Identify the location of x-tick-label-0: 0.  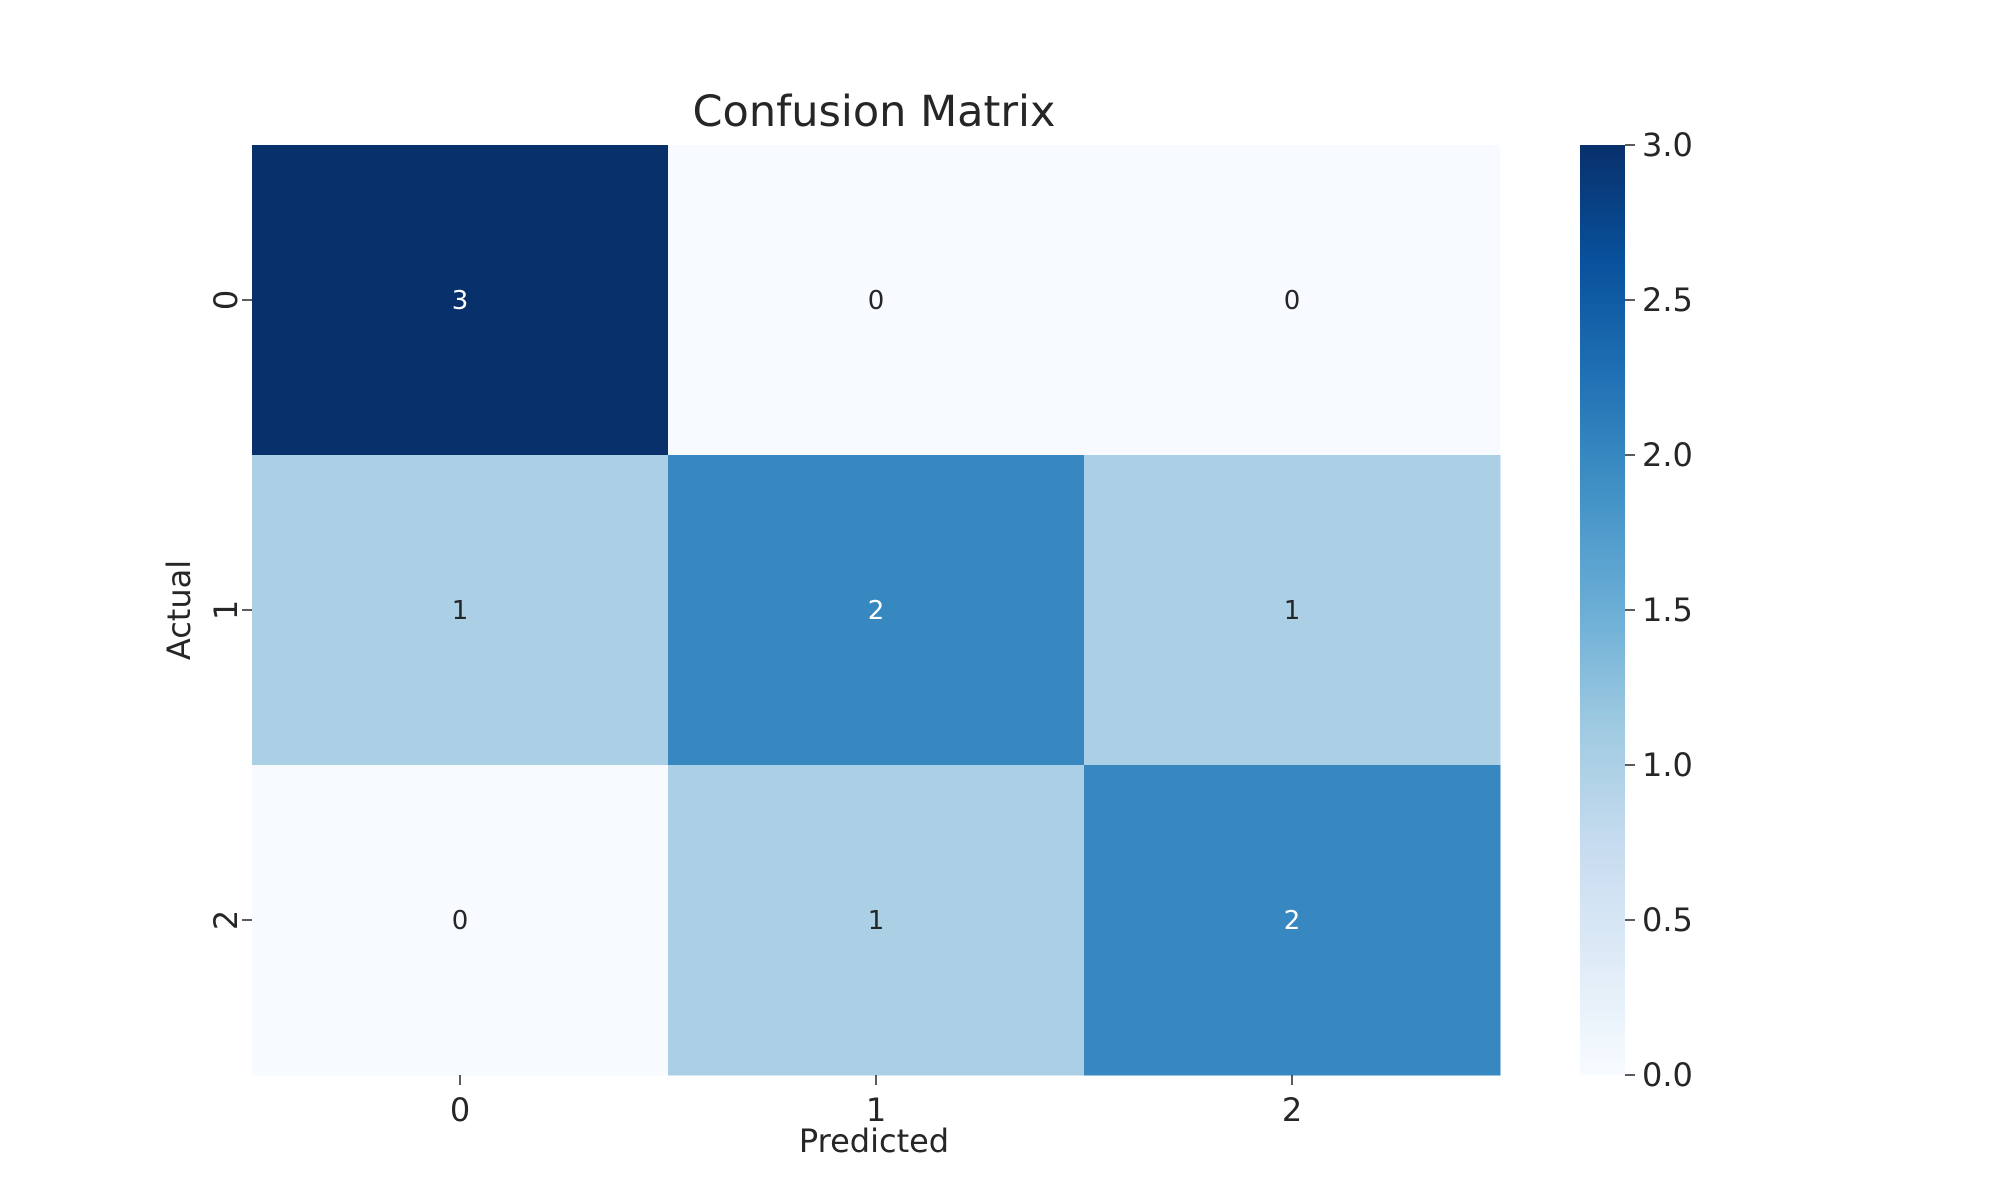
(460, 1110).